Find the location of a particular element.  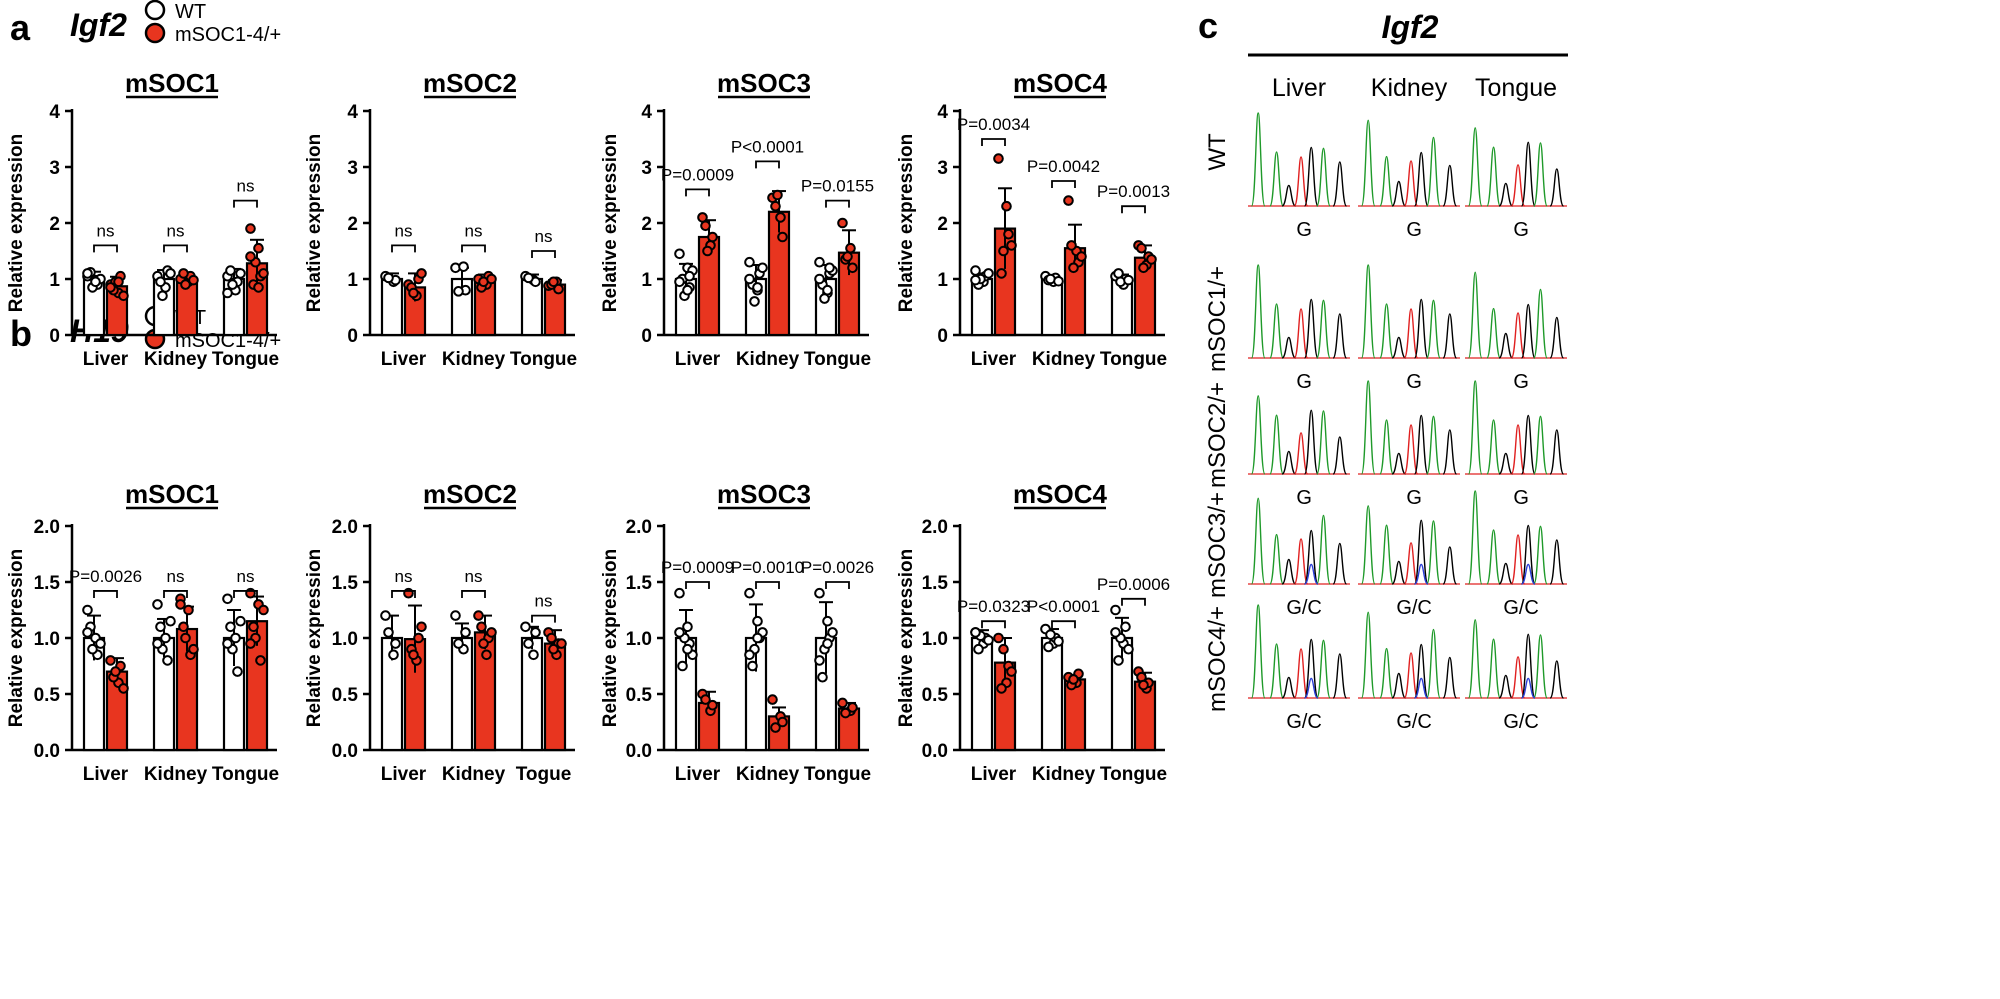

chart-a1-xtick-label-0: Liver is located at coordinates (106, 359).